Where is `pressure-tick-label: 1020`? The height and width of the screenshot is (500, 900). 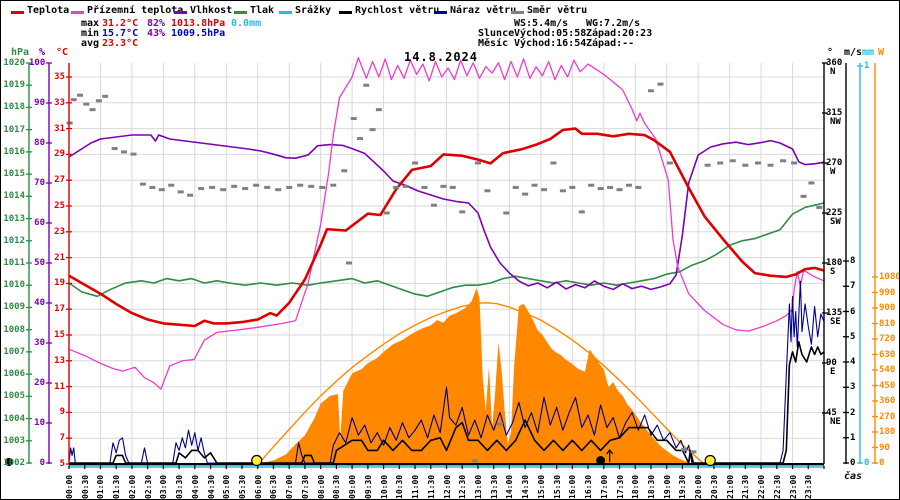
pressure-tick-label: 1020 is located at coordinates (14, 63).